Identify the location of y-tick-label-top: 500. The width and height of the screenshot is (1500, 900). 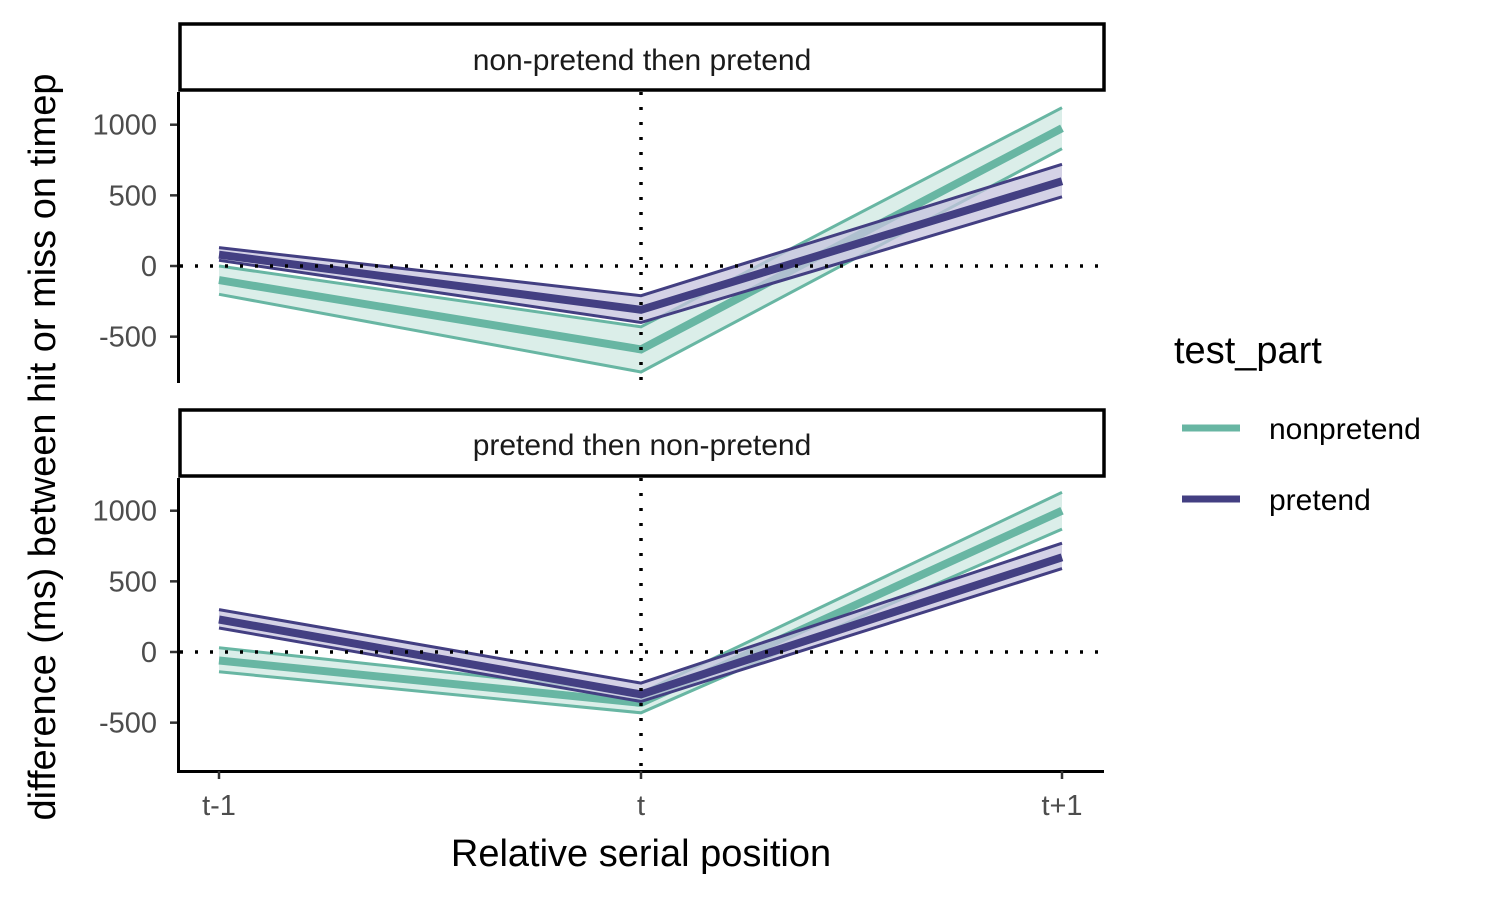
(133, 196).